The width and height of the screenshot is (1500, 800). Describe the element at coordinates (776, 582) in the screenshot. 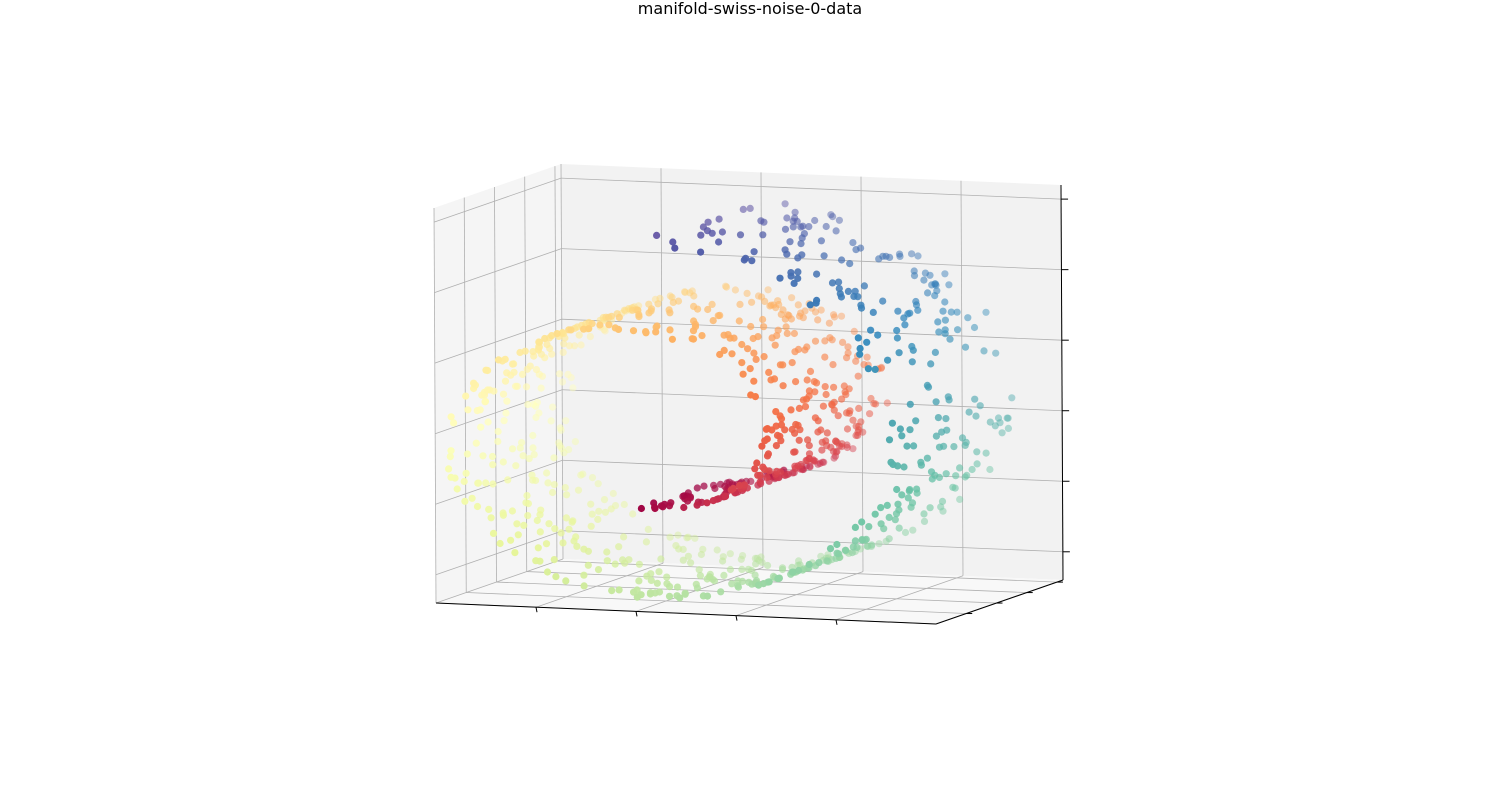

I see `grid-line-y-floor` at that location.